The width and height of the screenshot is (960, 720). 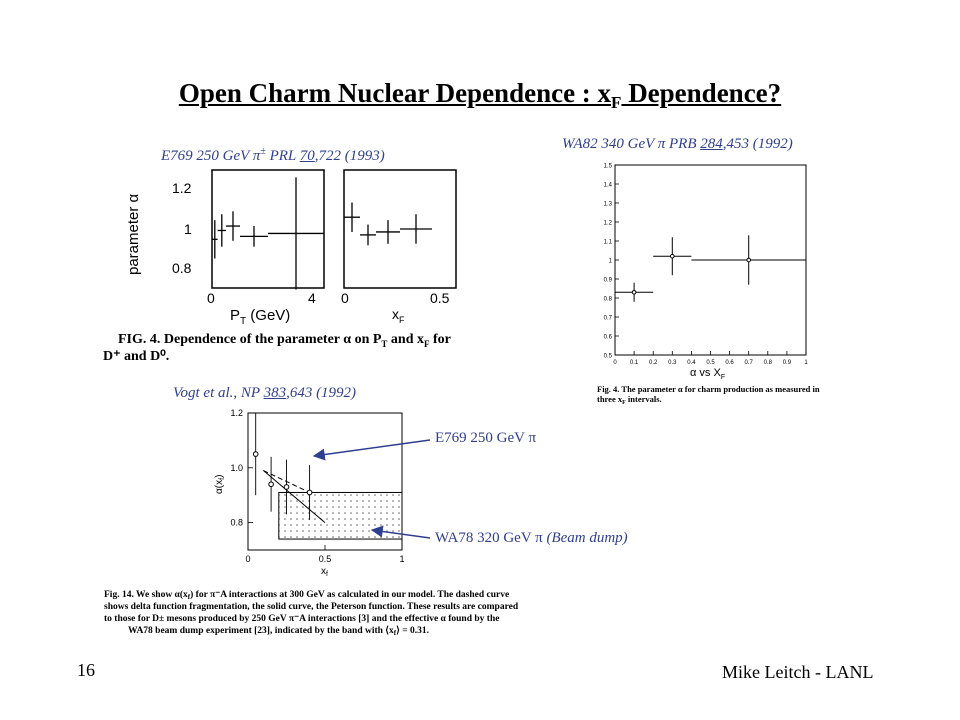 I want to click on wa82-xtick-label: 0.4, so click(x=691, y=363).